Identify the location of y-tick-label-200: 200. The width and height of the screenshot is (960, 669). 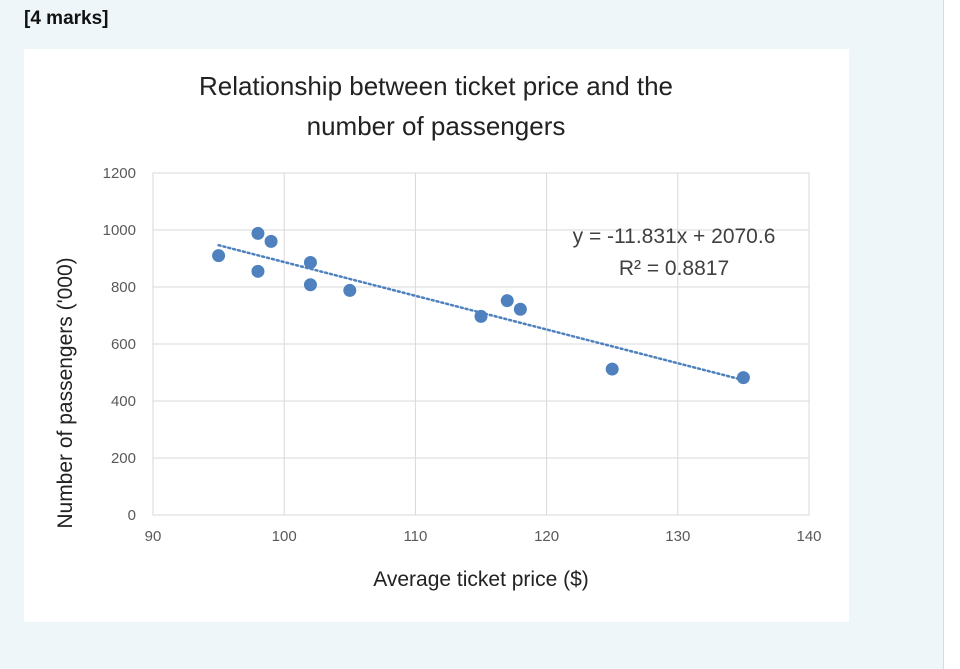
(123, 458).